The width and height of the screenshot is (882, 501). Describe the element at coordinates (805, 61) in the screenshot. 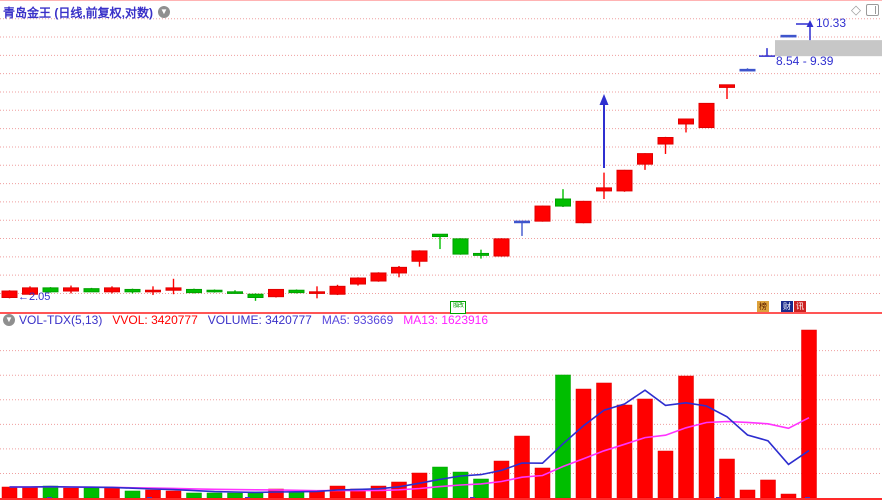

I see `price-range-annotation: 8.54 - 9.39` at that location.